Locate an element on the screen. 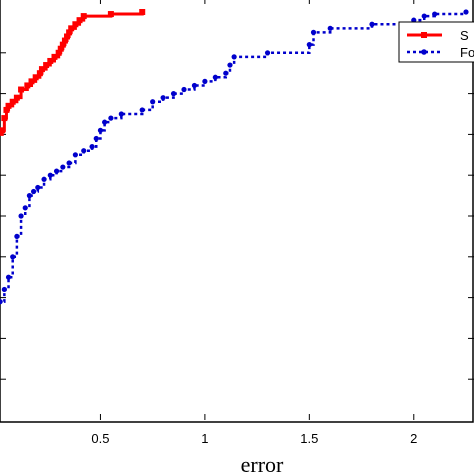  legend-label-fo: Fo is located at coordinates (467, 52).